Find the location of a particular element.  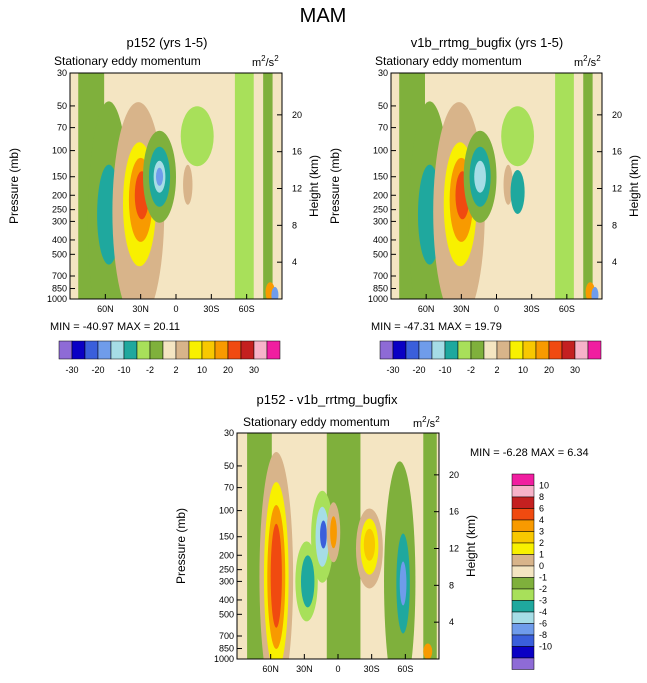

colorbar-label: 0 is located at coordinates (541, 566).